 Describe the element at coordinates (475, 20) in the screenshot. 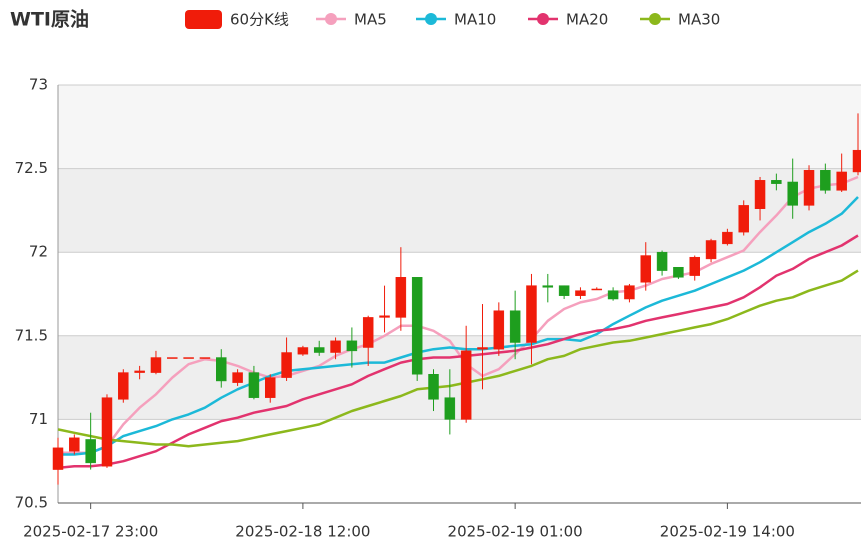

I see `legend-label: MA10` at that location.